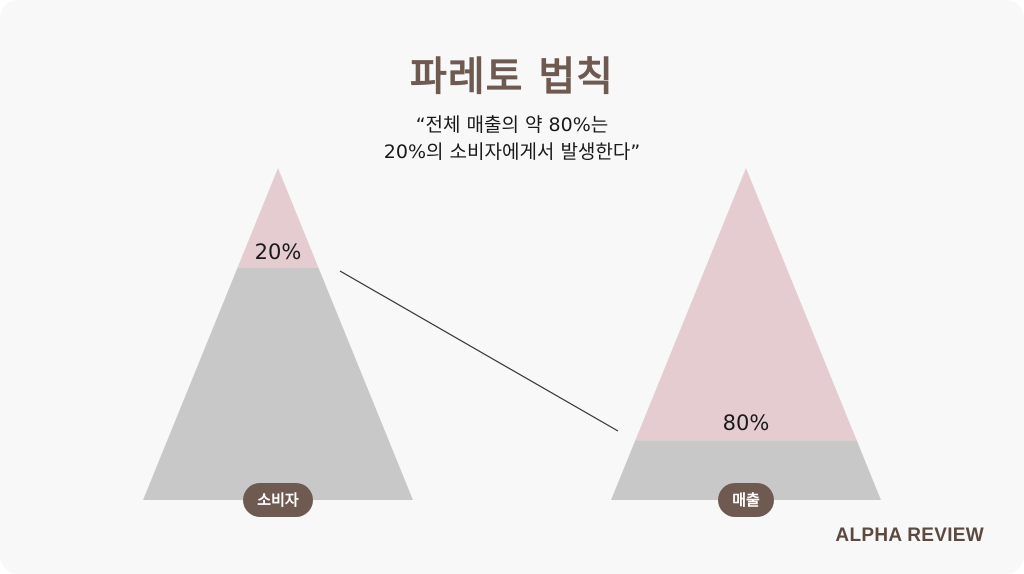  Describe the element at coordinates (909, 535) in the screenshot. I see `brand-logo-text: ALPHA REVIEW` at that location.